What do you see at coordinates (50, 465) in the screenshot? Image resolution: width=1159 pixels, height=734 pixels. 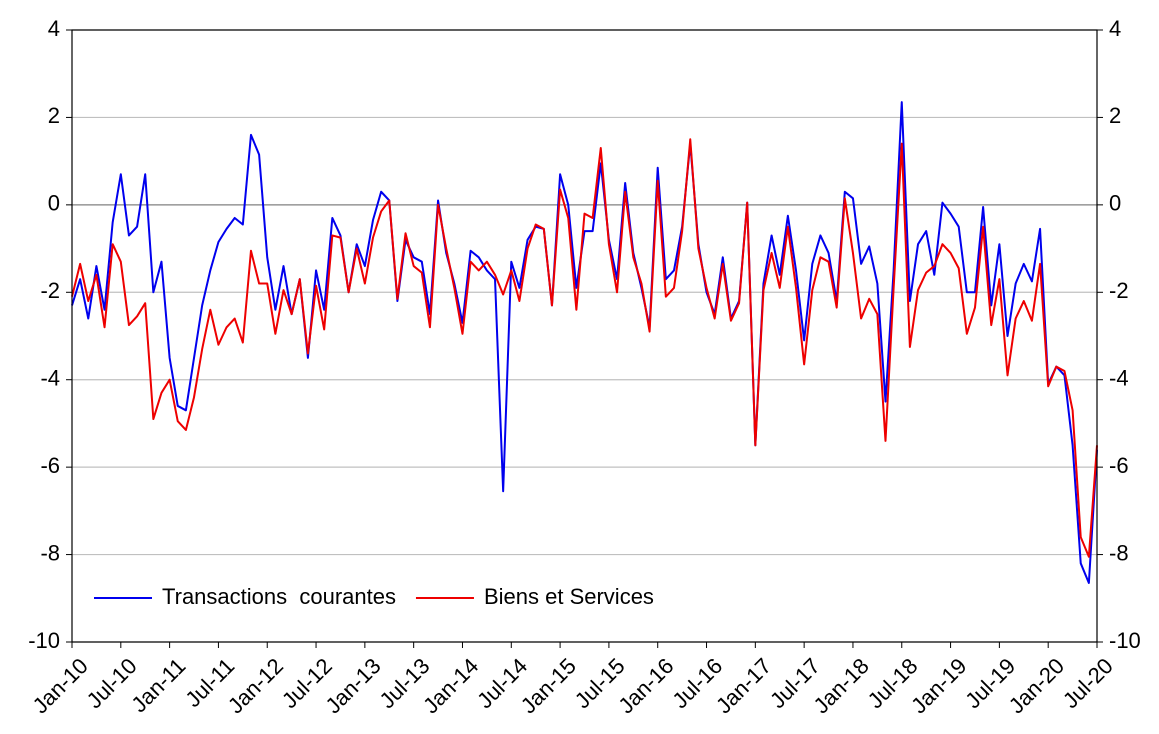 I see `y-tick-label: -6` at bounding box center [50, 465].